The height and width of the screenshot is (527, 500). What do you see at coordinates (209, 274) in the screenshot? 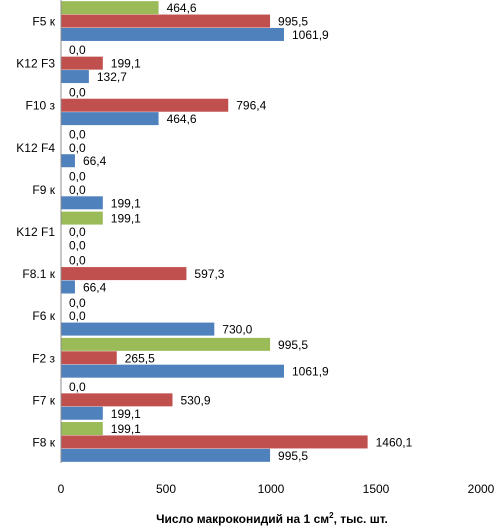
I see `data-label-f8-1-к-series-2: 597,3` at bounding box center [209, 274].